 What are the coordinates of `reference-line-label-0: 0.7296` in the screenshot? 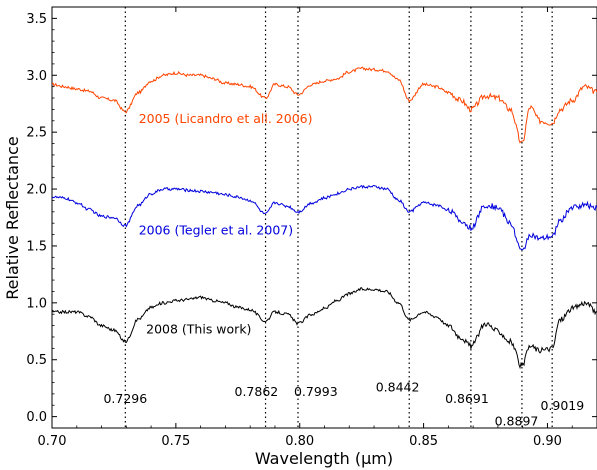 It's located at (125, 398).